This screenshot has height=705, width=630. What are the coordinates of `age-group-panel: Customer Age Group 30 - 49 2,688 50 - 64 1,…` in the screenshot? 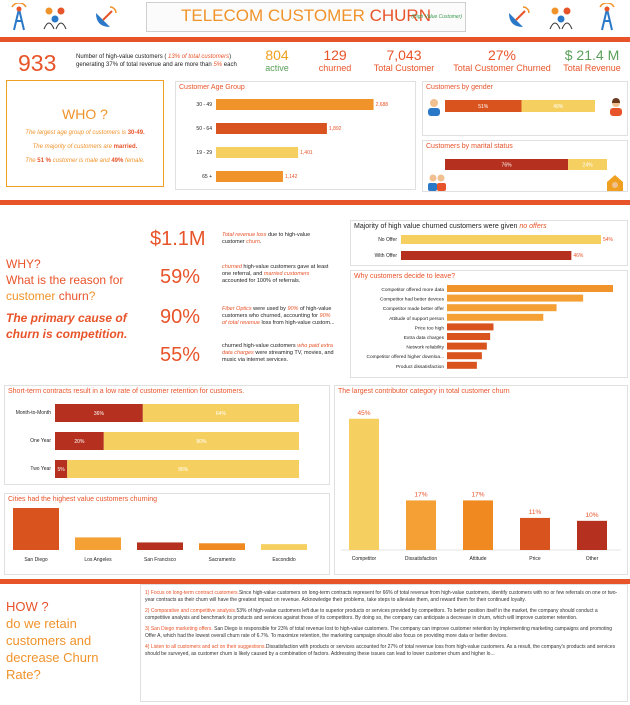 It's located at (295, 135).